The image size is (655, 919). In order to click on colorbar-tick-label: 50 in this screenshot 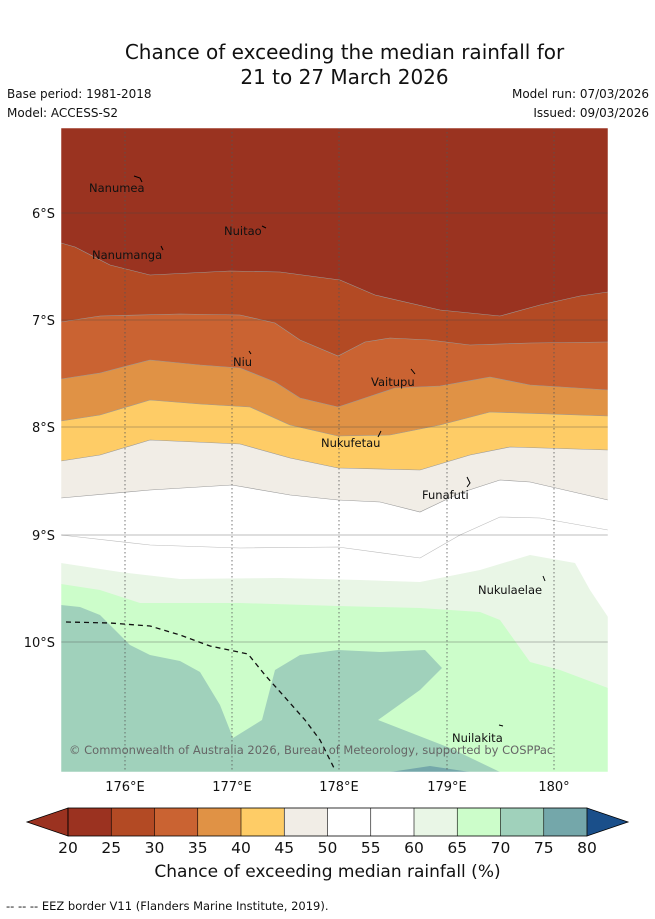, I will do `click(328, 848)`.